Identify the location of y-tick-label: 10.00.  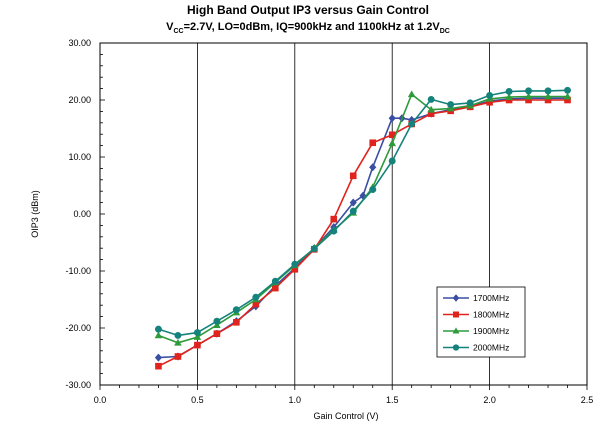
(79, 157).